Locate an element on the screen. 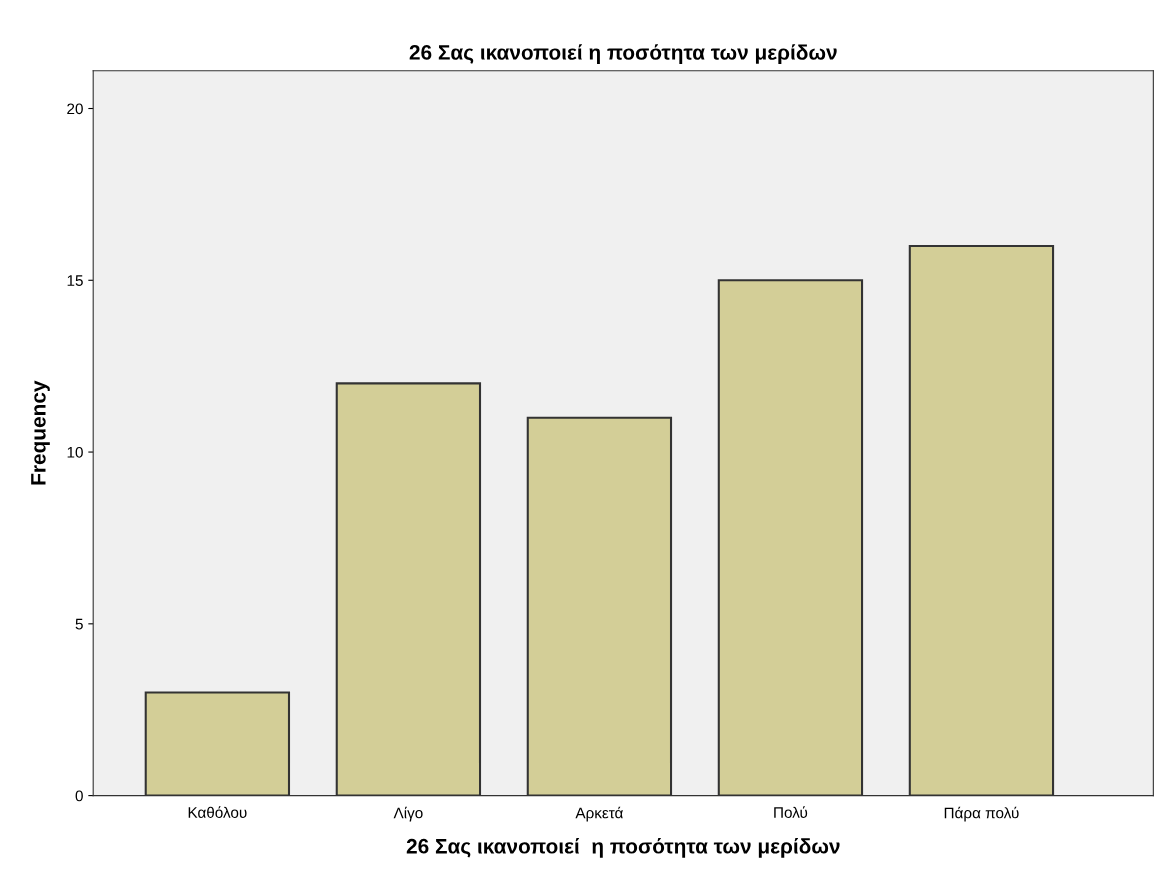  y-tick-label: 0 is located at coordinates (79, 796).